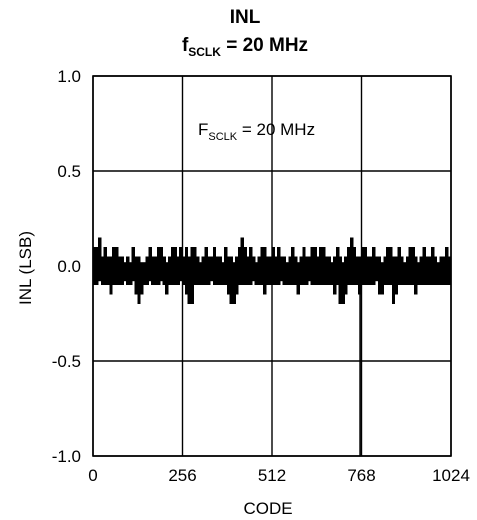 This screenshot has height=520, width=477. Describe the element at coordinates (272, 475) in the screenshot. I see `x-tick-label: 512` at that location.